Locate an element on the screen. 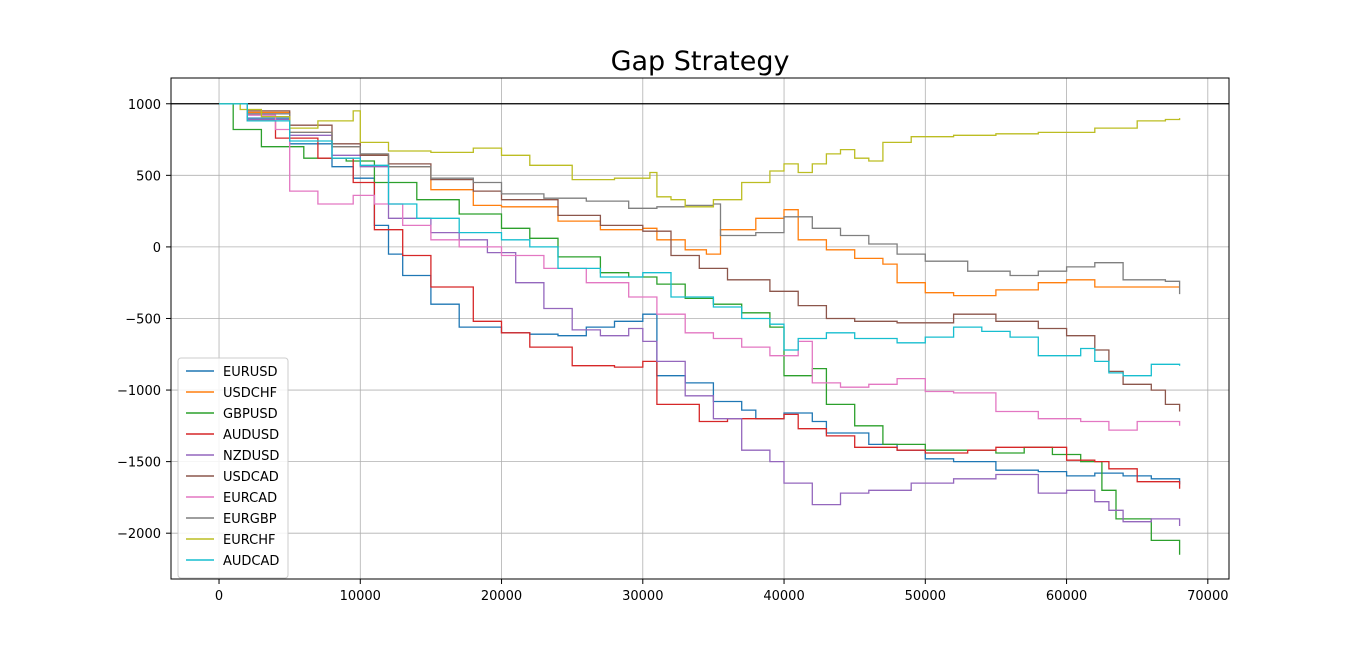  legend-label-eurcad: EURCAD is located at coordinates (250, 498).